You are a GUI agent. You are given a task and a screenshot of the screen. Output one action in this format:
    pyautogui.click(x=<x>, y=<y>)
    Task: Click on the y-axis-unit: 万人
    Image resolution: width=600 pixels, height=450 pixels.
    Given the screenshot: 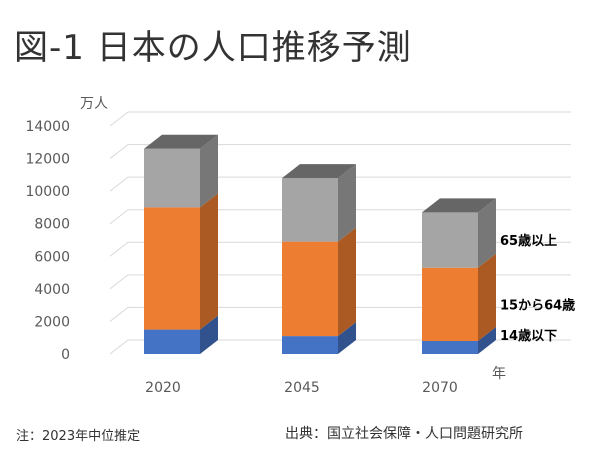 What is the action you would take?
    pyautogui.click(x=94, y=104)
    